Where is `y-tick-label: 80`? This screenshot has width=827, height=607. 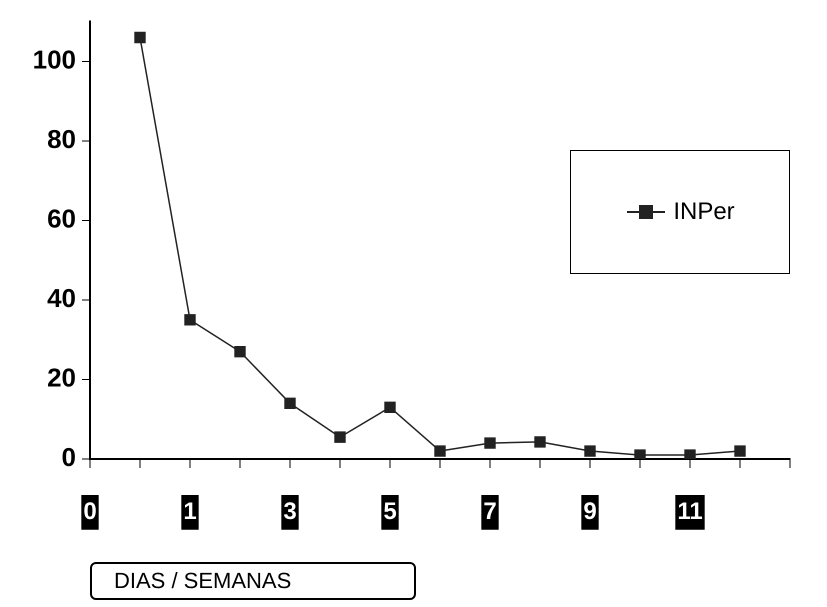
y-tick-label: 80 is located at coordinates (61, 139).